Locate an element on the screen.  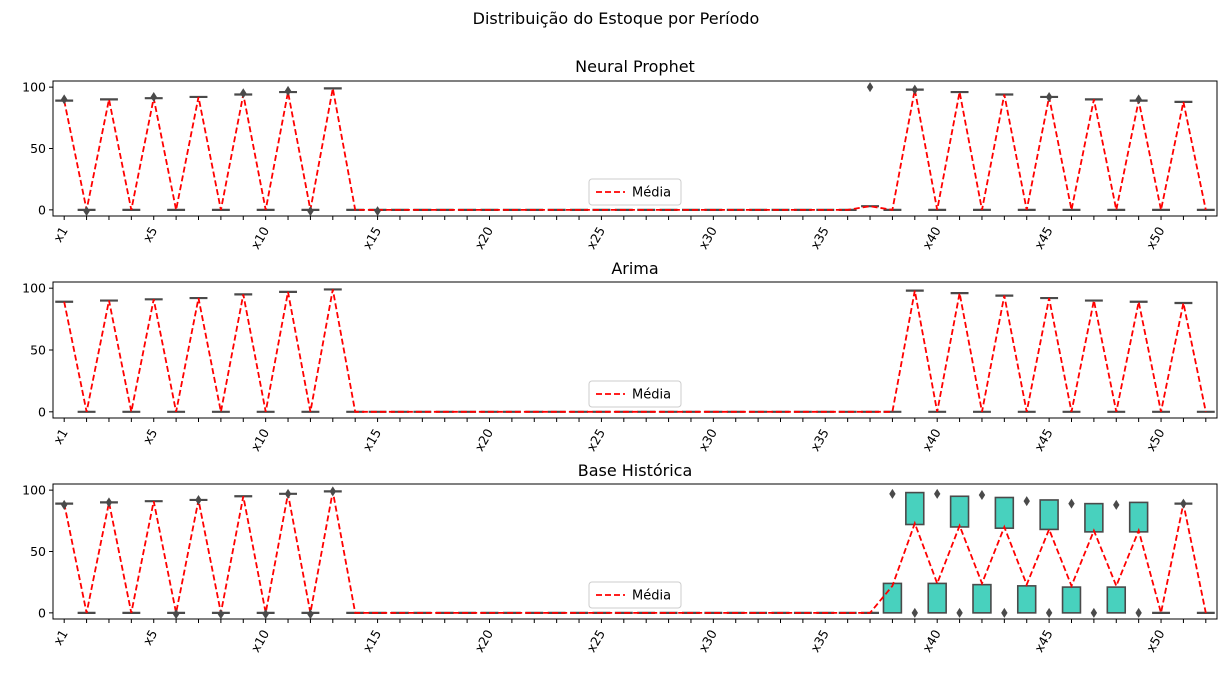
panel-title: Neural Prophet is located at coordinates (635, 66).